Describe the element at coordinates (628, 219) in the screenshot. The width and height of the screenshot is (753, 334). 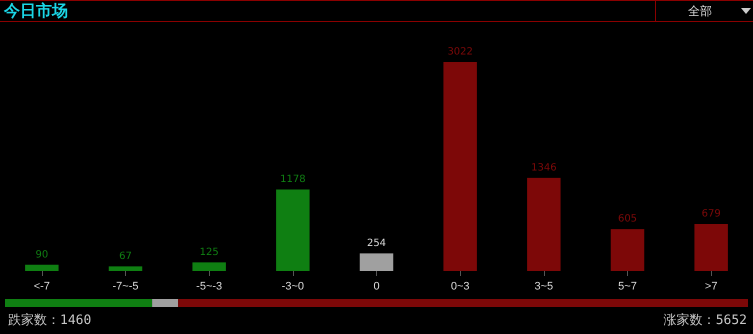
I see `data-label: 605` at that location.